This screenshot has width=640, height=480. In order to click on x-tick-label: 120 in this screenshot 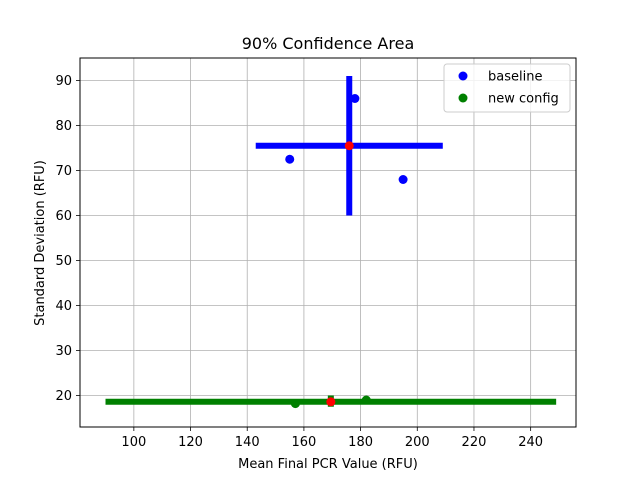, I will do `click(190, 442)`.